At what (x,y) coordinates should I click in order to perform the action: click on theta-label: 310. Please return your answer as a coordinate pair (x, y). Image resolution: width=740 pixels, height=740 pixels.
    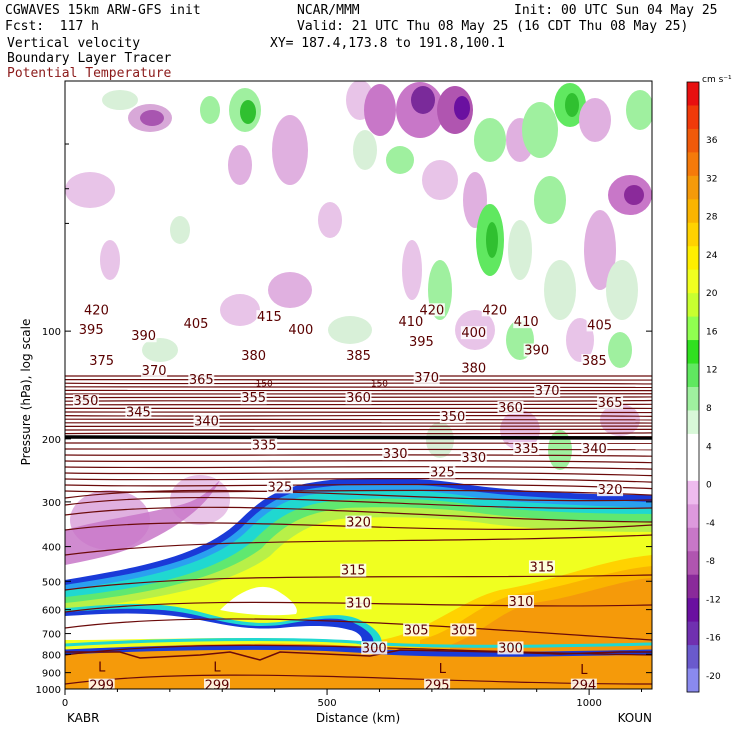
    Looking at the image, I should click on (358, 603).